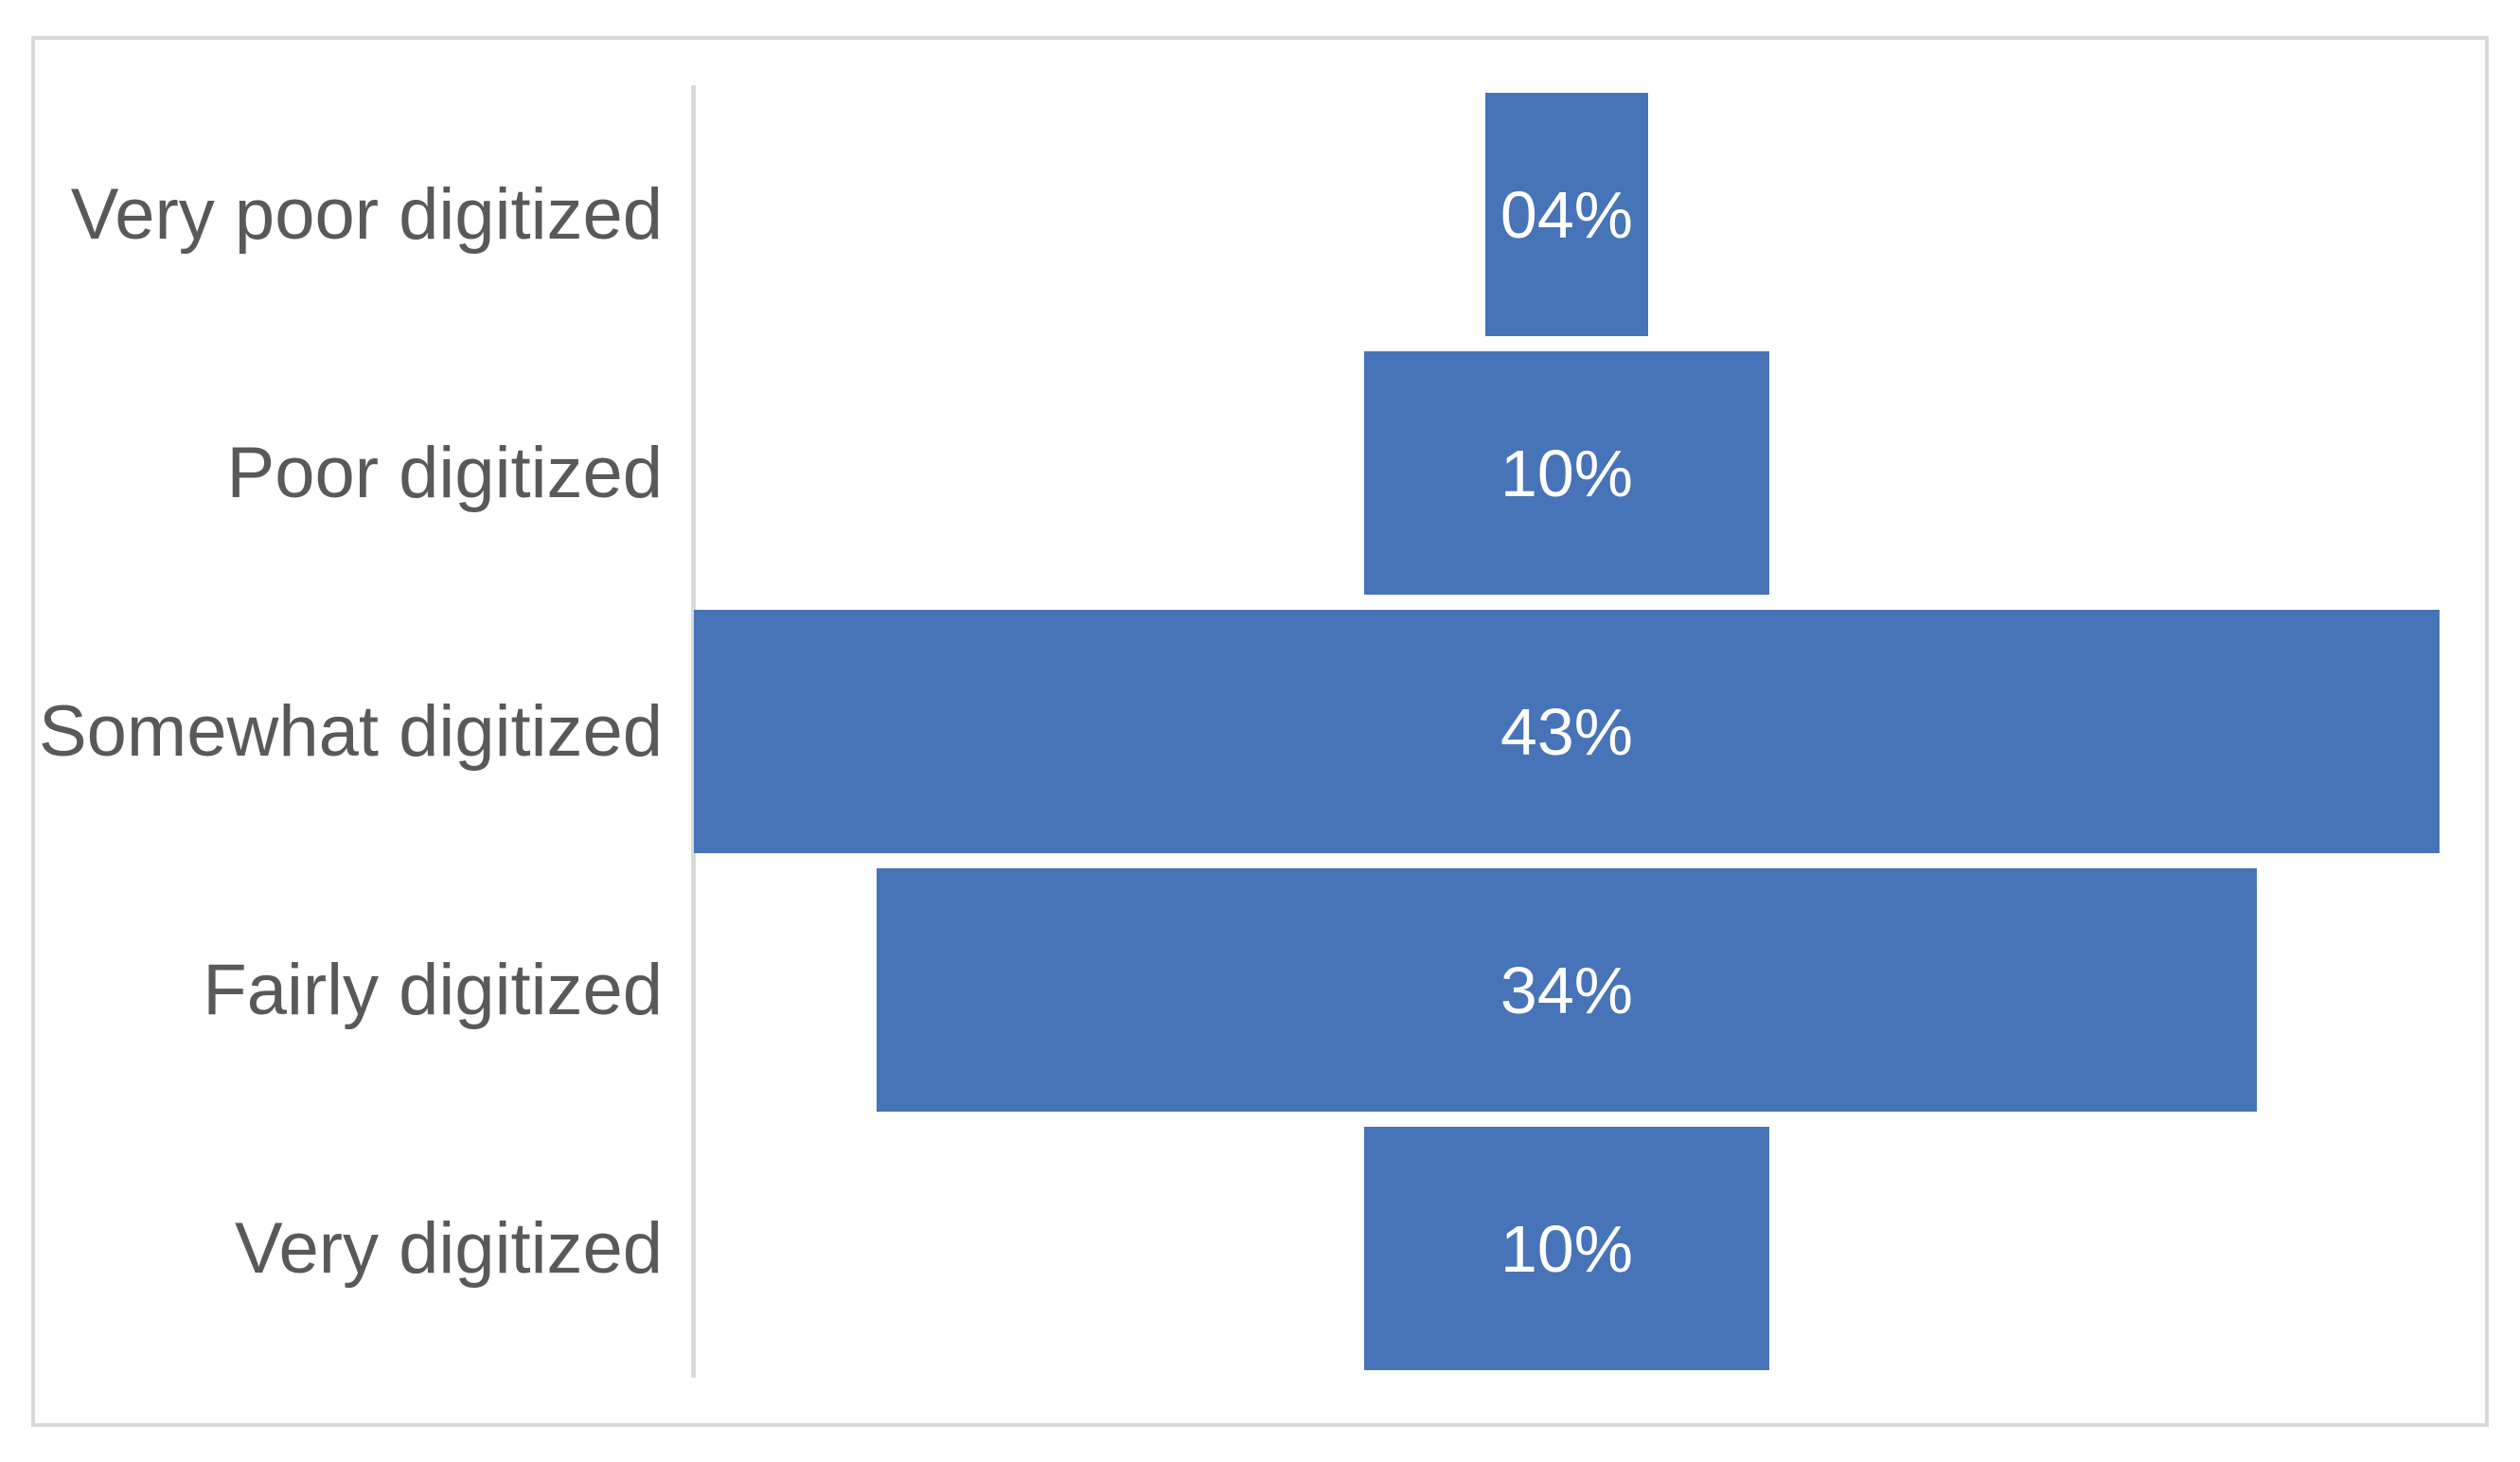  I want to click on bar: 43%, so click(1567, 731).